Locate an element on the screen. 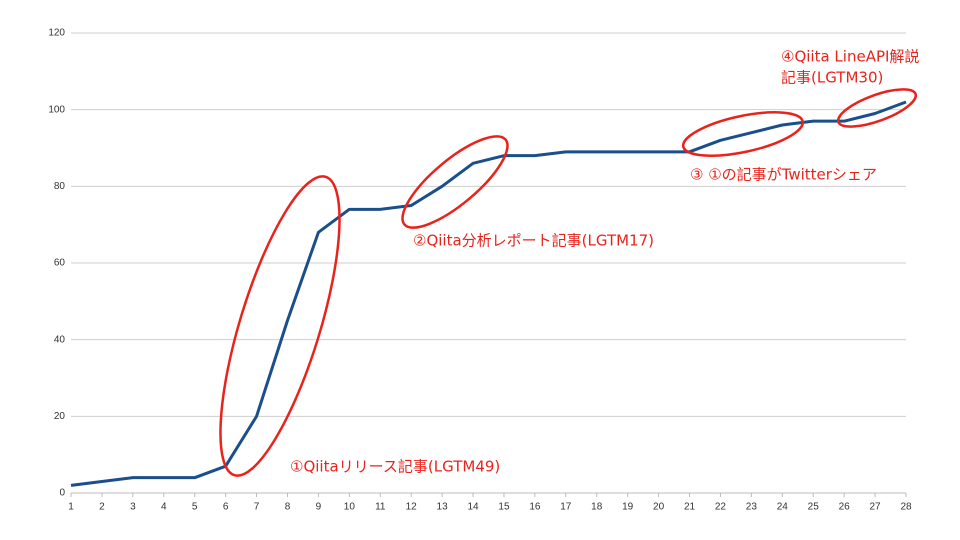 The width and height of the screenshot is (960, 540). annotation-text: ①Qiitaリリース記事(LGTM49) is located at coordinates (395, 467).